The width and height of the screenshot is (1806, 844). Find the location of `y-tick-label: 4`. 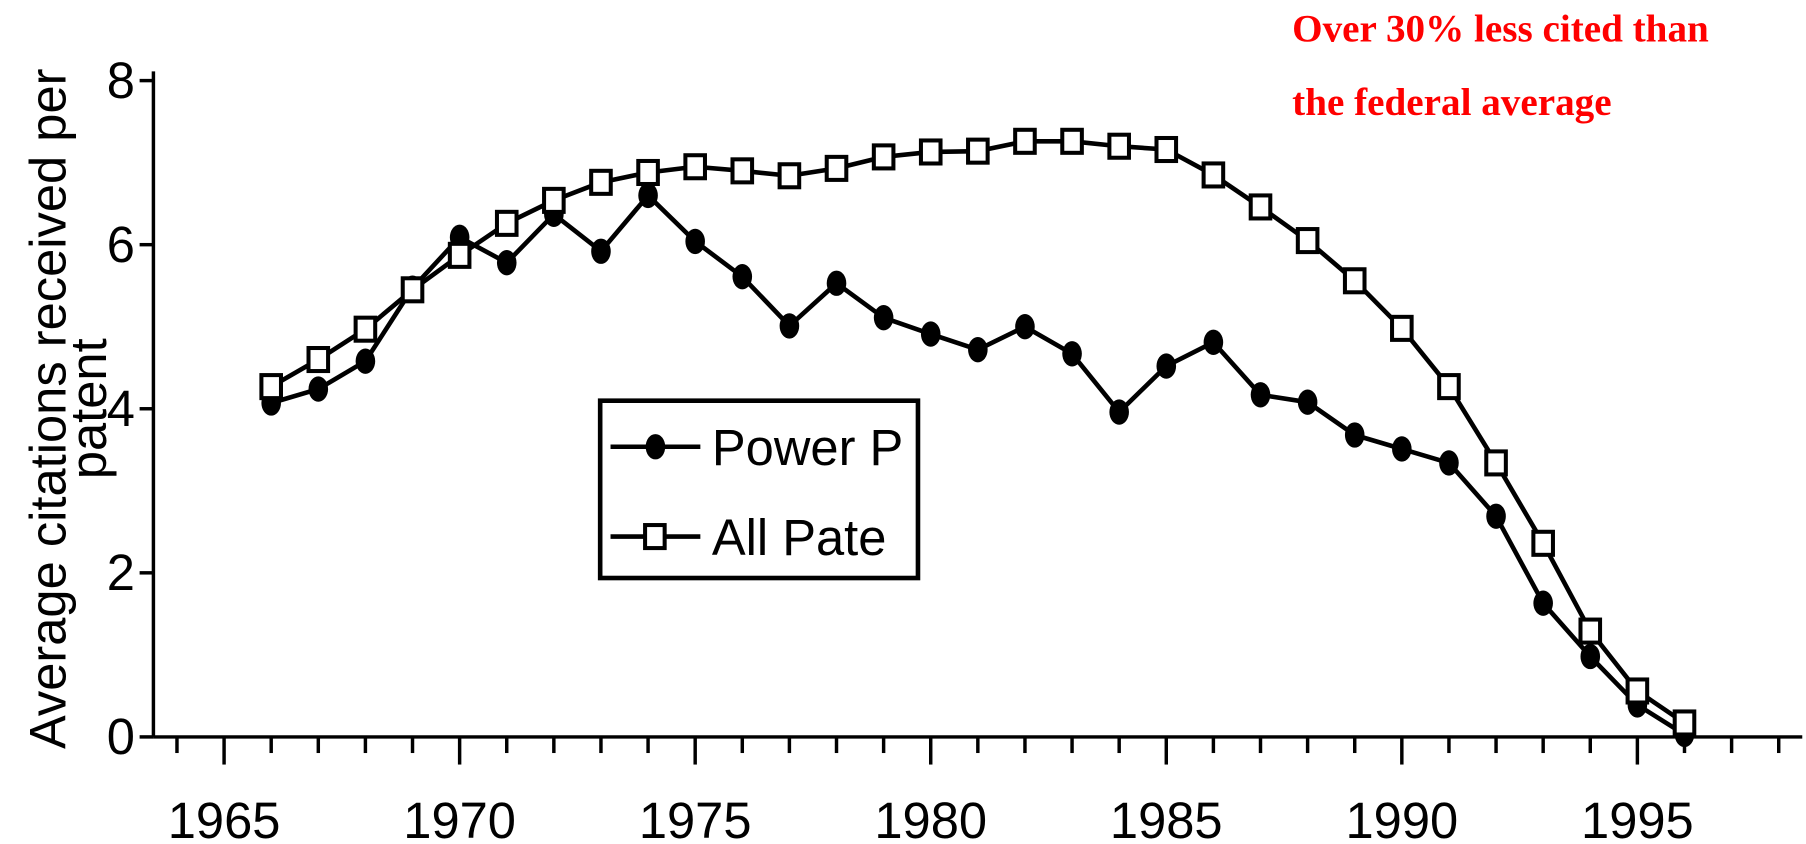

y-tick-label: 4 is located at coordinates (121, 408).